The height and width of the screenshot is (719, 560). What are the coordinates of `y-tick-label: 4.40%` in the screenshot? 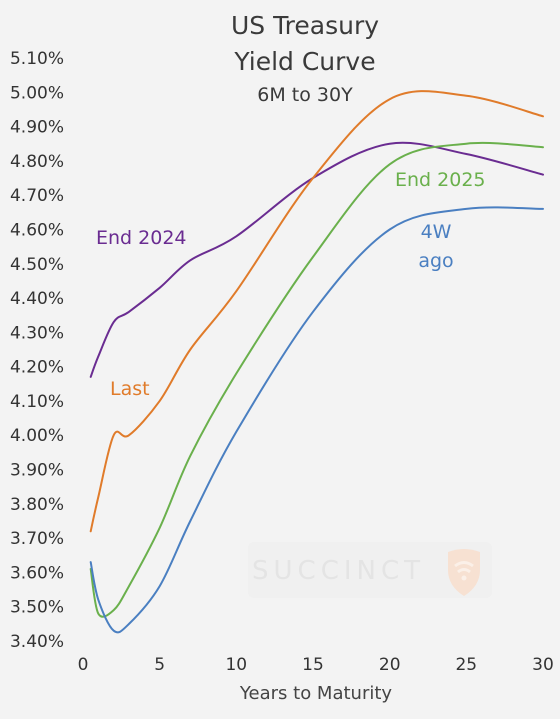 It's located at (37, 299).